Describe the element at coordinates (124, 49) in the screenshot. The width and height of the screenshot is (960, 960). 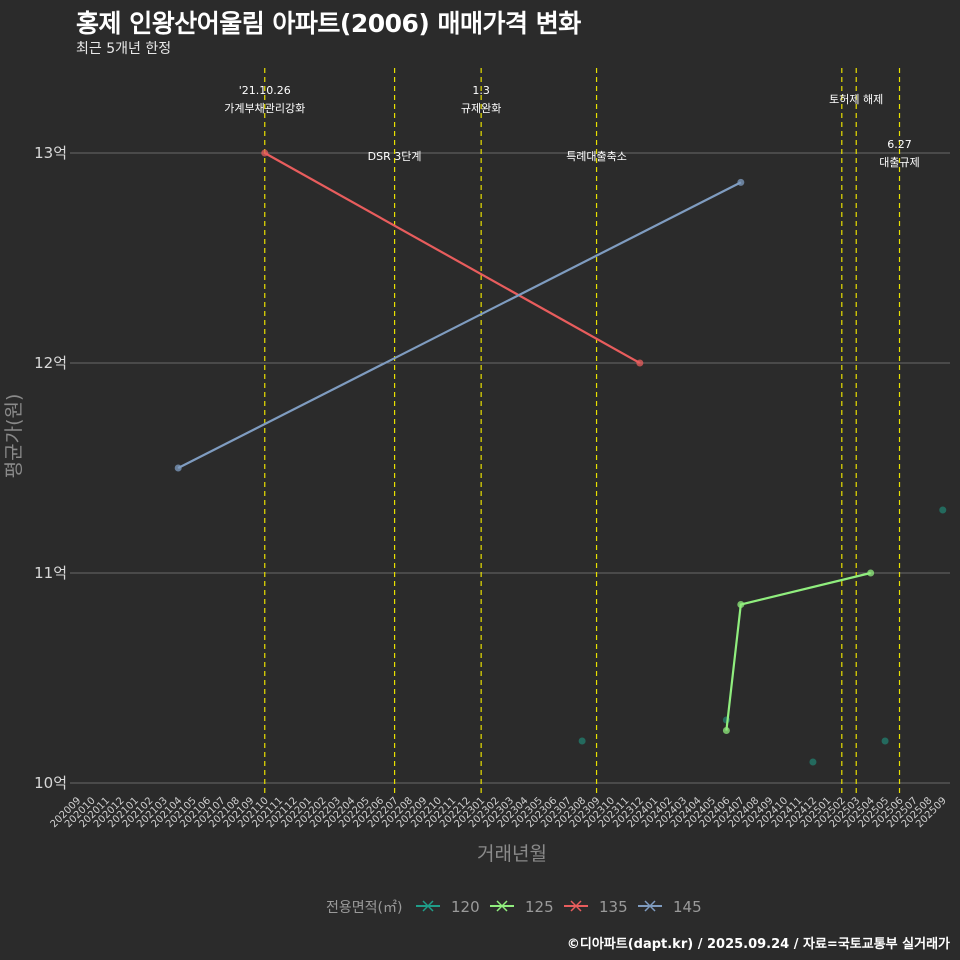
I see `chart-subtitle: 최근 5개년 한정` at that location.